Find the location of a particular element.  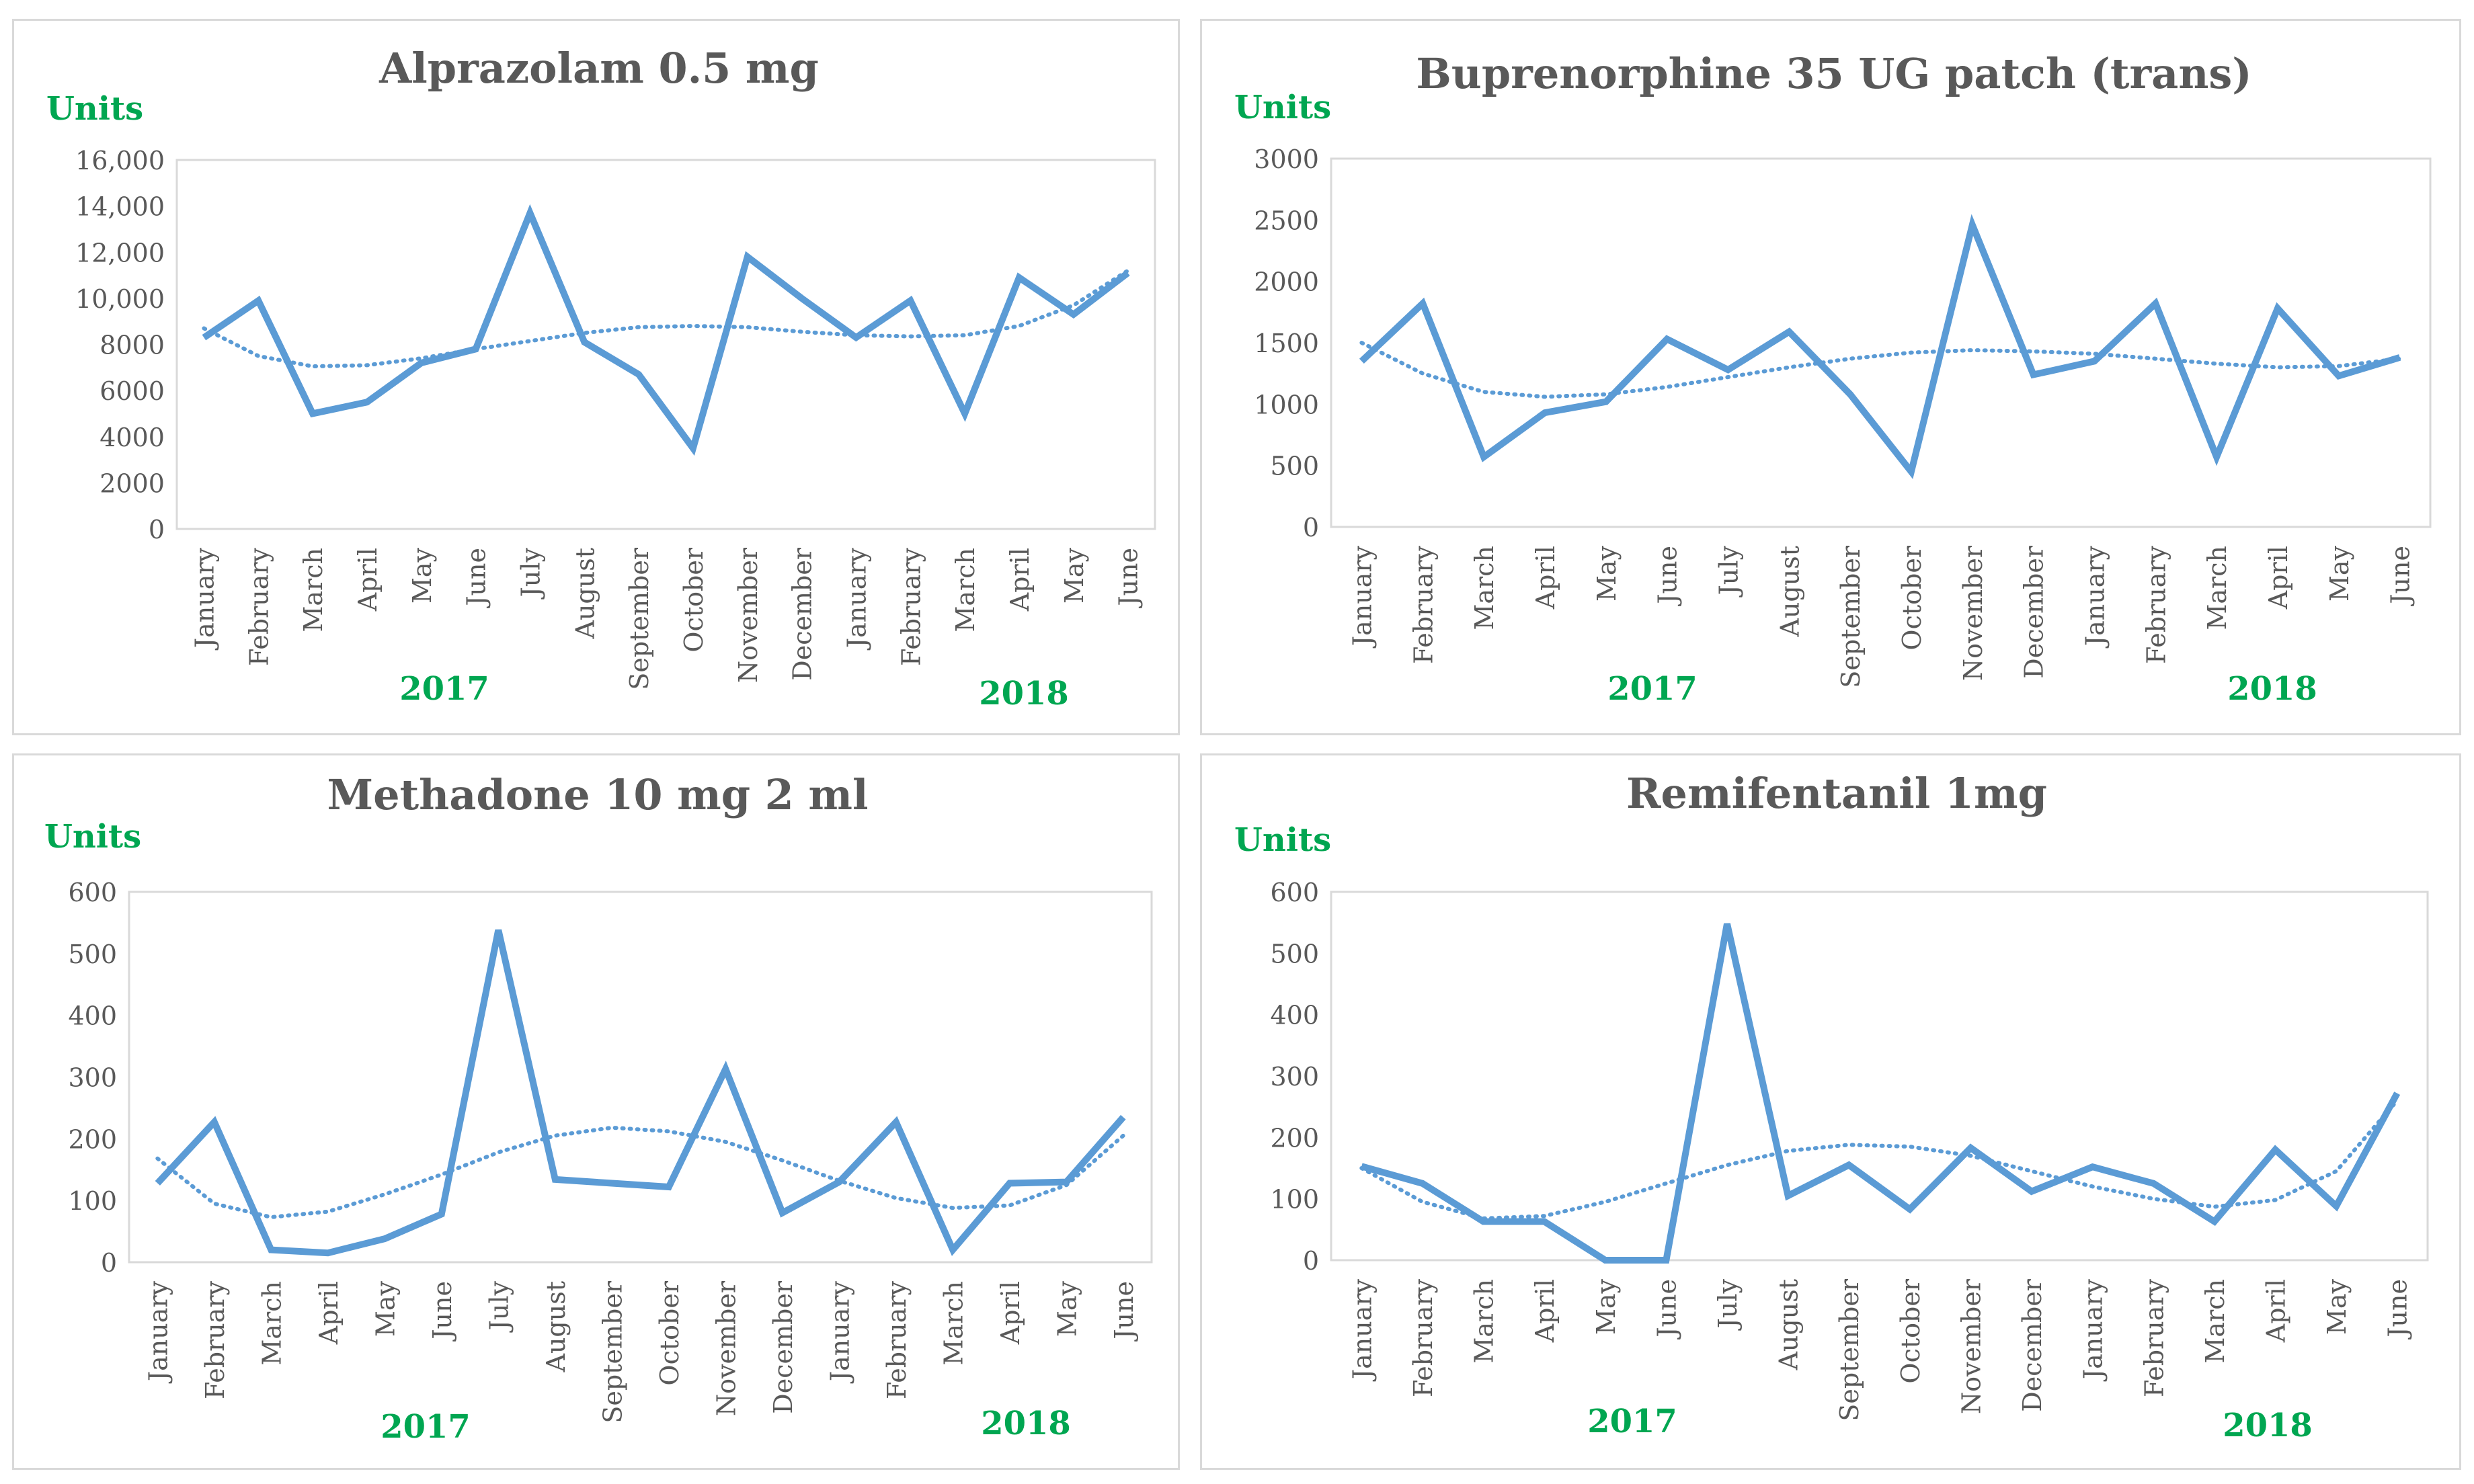

chart-title: Methadone 10 mg 2 ml is located at coordinates (597, 794).